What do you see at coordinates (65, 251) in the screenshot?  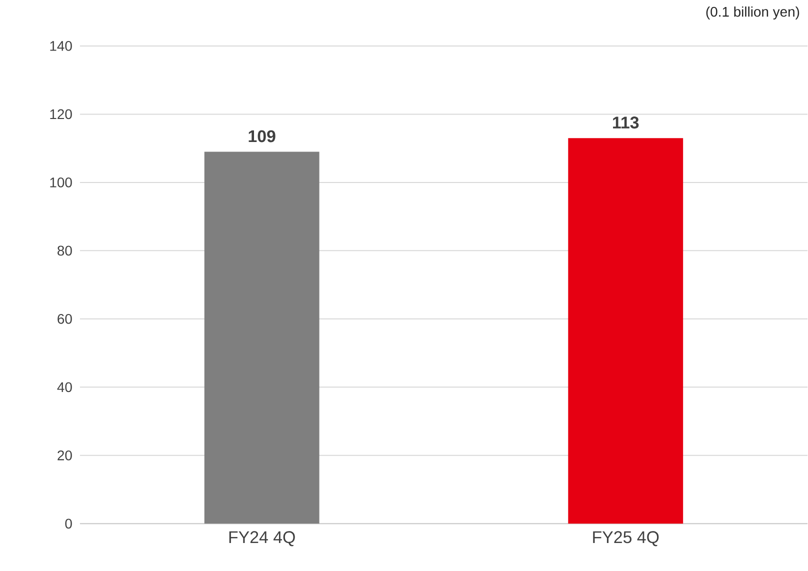 I see `y-tick-label: 80` at bounding box center [65, 251].